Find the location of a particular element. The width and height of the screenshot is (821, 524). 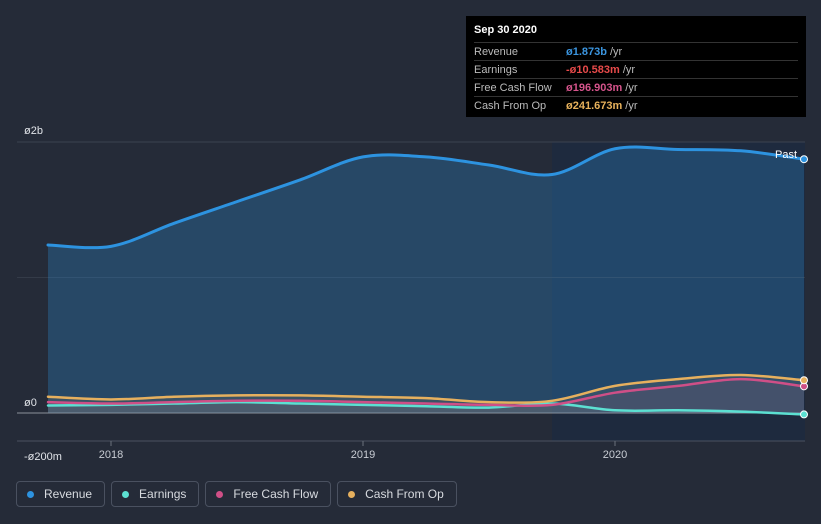

tooltip-label: Cash From Op is located at coordinates (510, 105).